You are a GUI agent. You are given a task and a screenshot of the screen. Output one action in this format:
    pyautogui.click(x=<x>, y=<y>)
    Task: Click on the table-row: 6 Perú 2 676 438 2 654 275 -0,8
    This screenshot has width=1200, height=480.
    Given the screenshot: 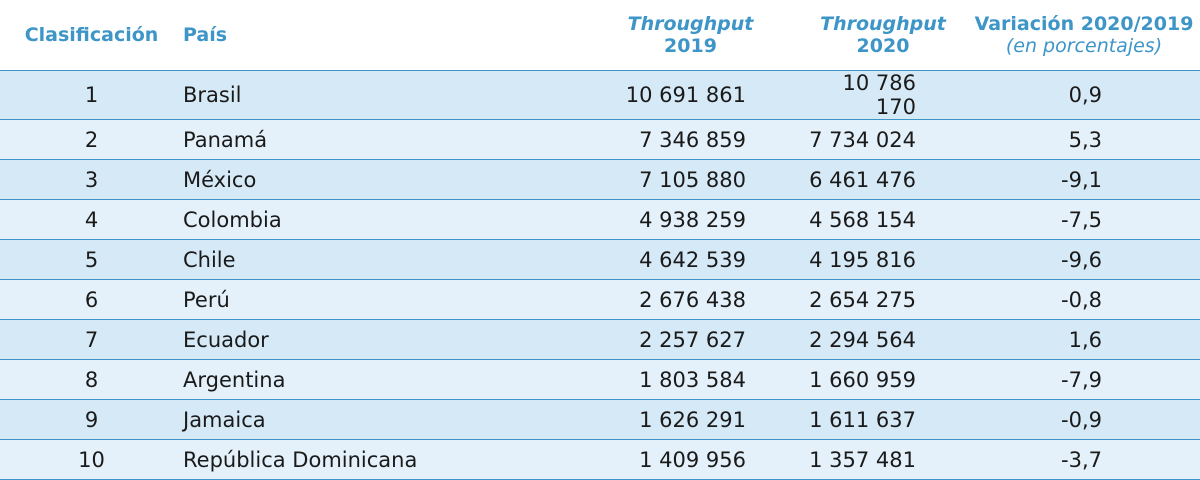 What is the action you would take?
    pyautogui.click(x=600, y=299)
    